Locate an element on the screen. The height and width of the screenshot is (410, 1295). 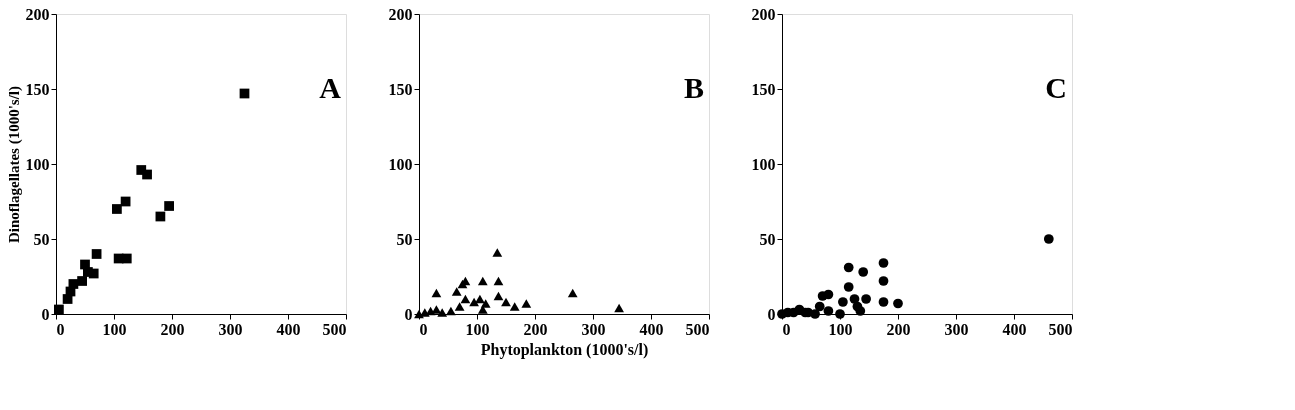
y-axis-title: Dinoflagellates (1000's/l) is located at coordinates (14, 164).